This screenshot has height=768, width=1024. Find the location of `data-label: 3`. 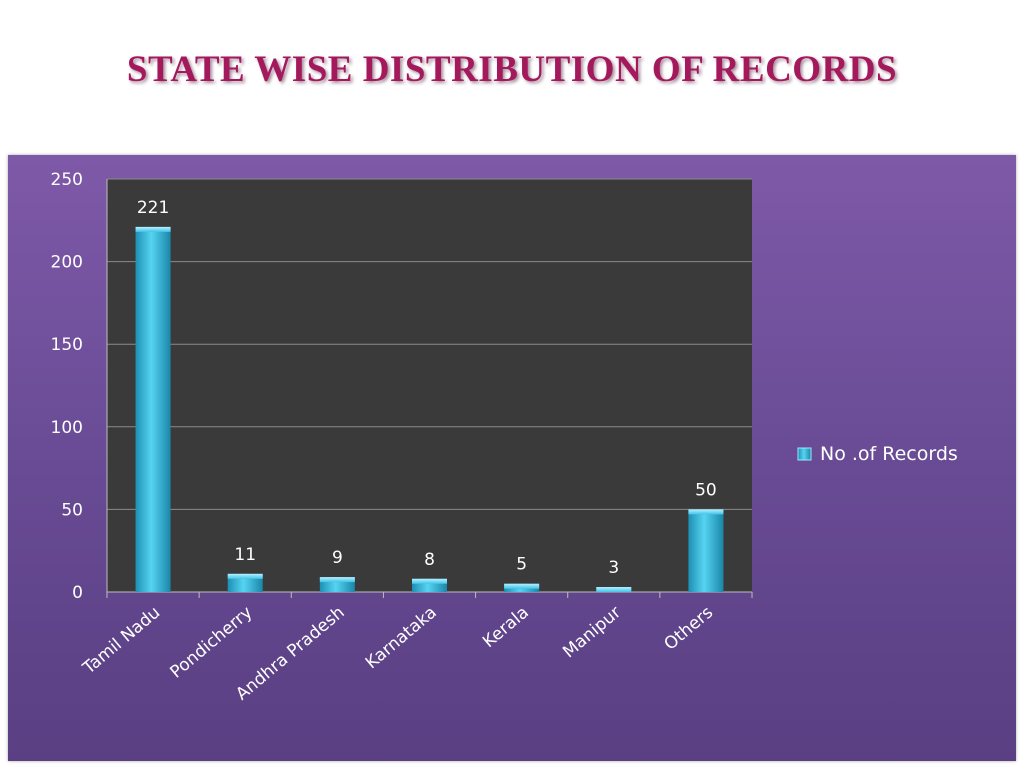

data-label: 3 is located at coordinates (613, 568).